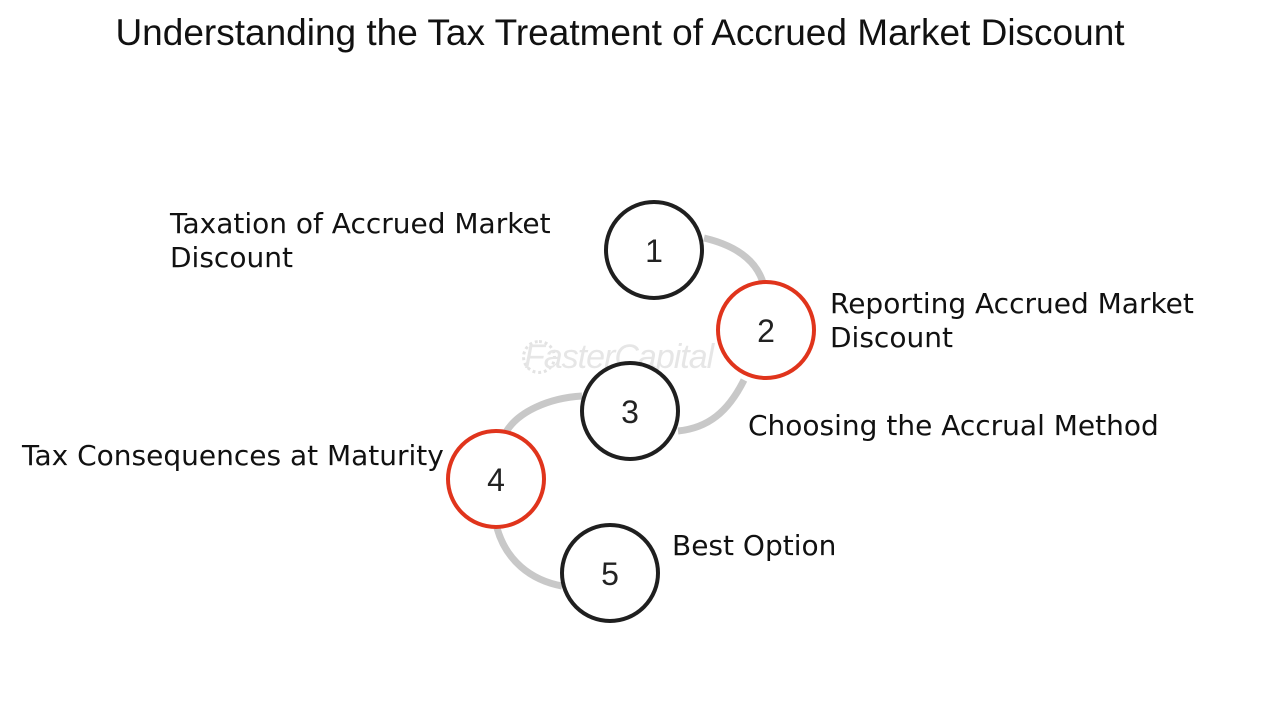 The height and width of the screenshot is (720, 1280). I want to click on step-1-number: 1, so click(654, 251).